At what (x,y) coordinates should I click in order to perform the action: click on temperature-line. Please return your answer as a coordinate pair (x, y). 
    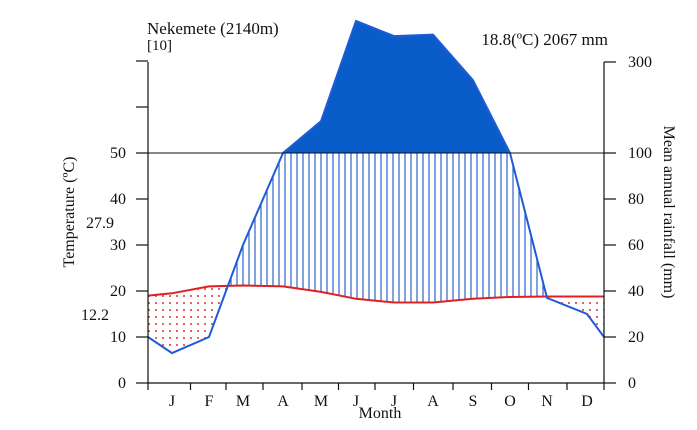
    Looking at the image, I should click on (375, 294).